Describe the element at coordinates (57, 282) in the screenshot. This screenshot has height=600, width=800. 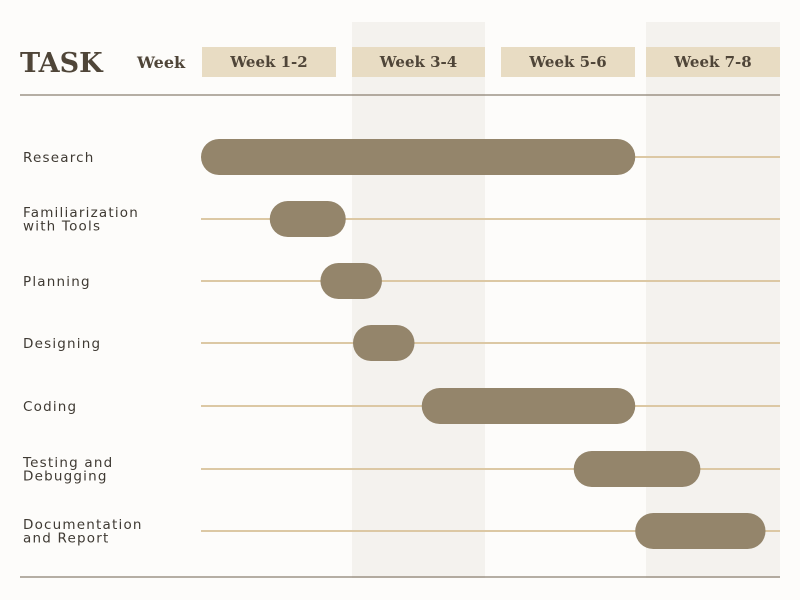
I see `task-label: Planning` at that location.